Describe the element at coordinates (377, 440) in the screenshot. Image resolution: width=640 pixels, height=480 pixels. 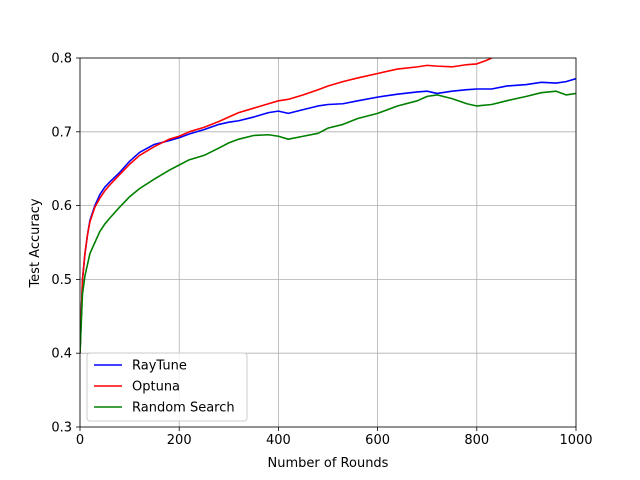
I see `x-tick-label: 600` at that location.